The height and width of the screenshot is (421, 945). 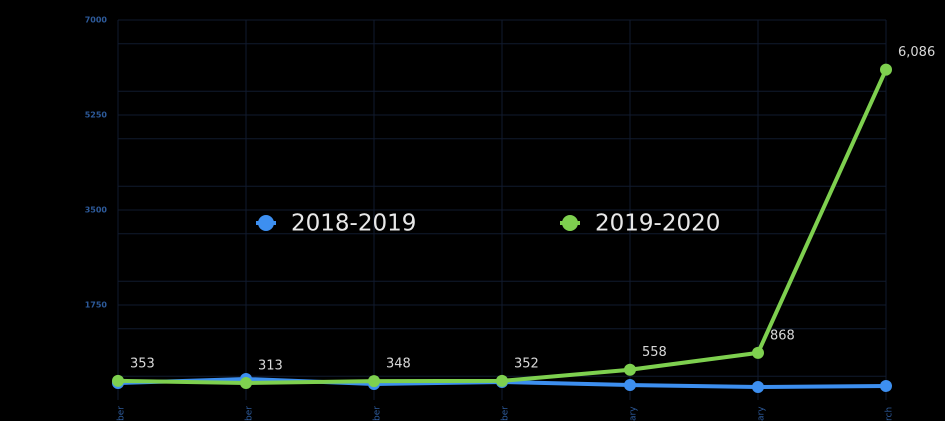 I want to click on x-tick-label: rch, so click(x=890, y=414).